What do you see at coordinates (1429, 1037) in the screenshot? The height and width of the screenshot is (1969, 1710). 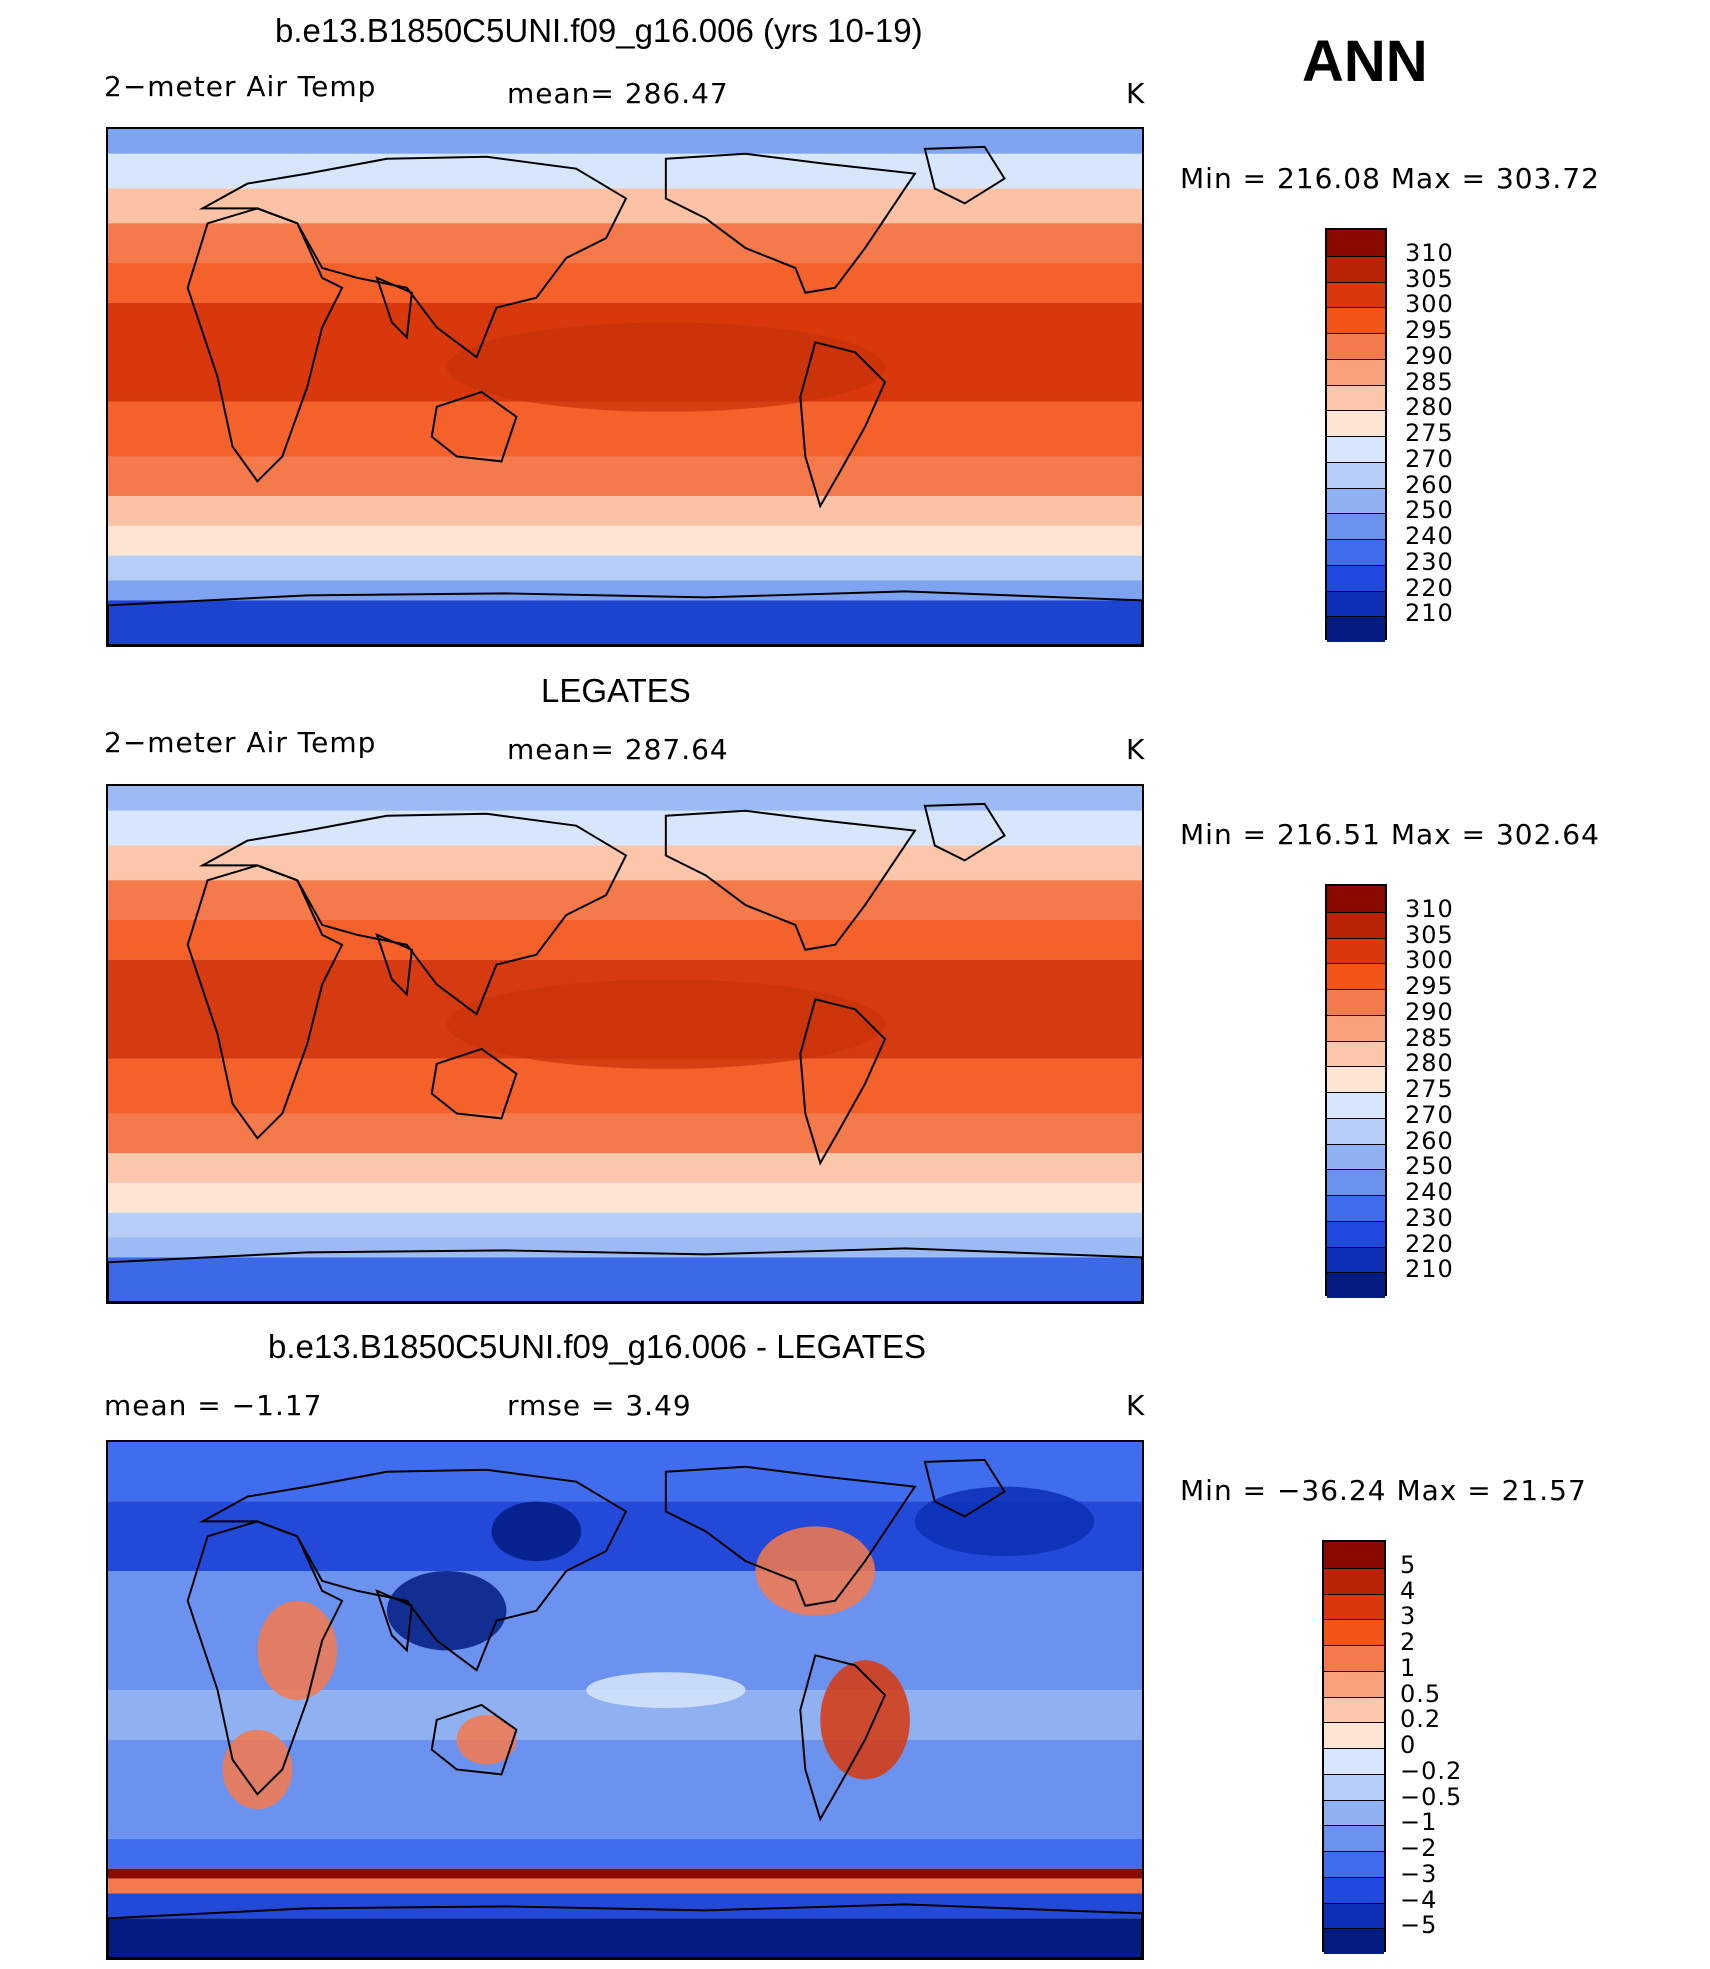 I see `colorbar-tick-label: 285` at bounding box center [1429, 1037].